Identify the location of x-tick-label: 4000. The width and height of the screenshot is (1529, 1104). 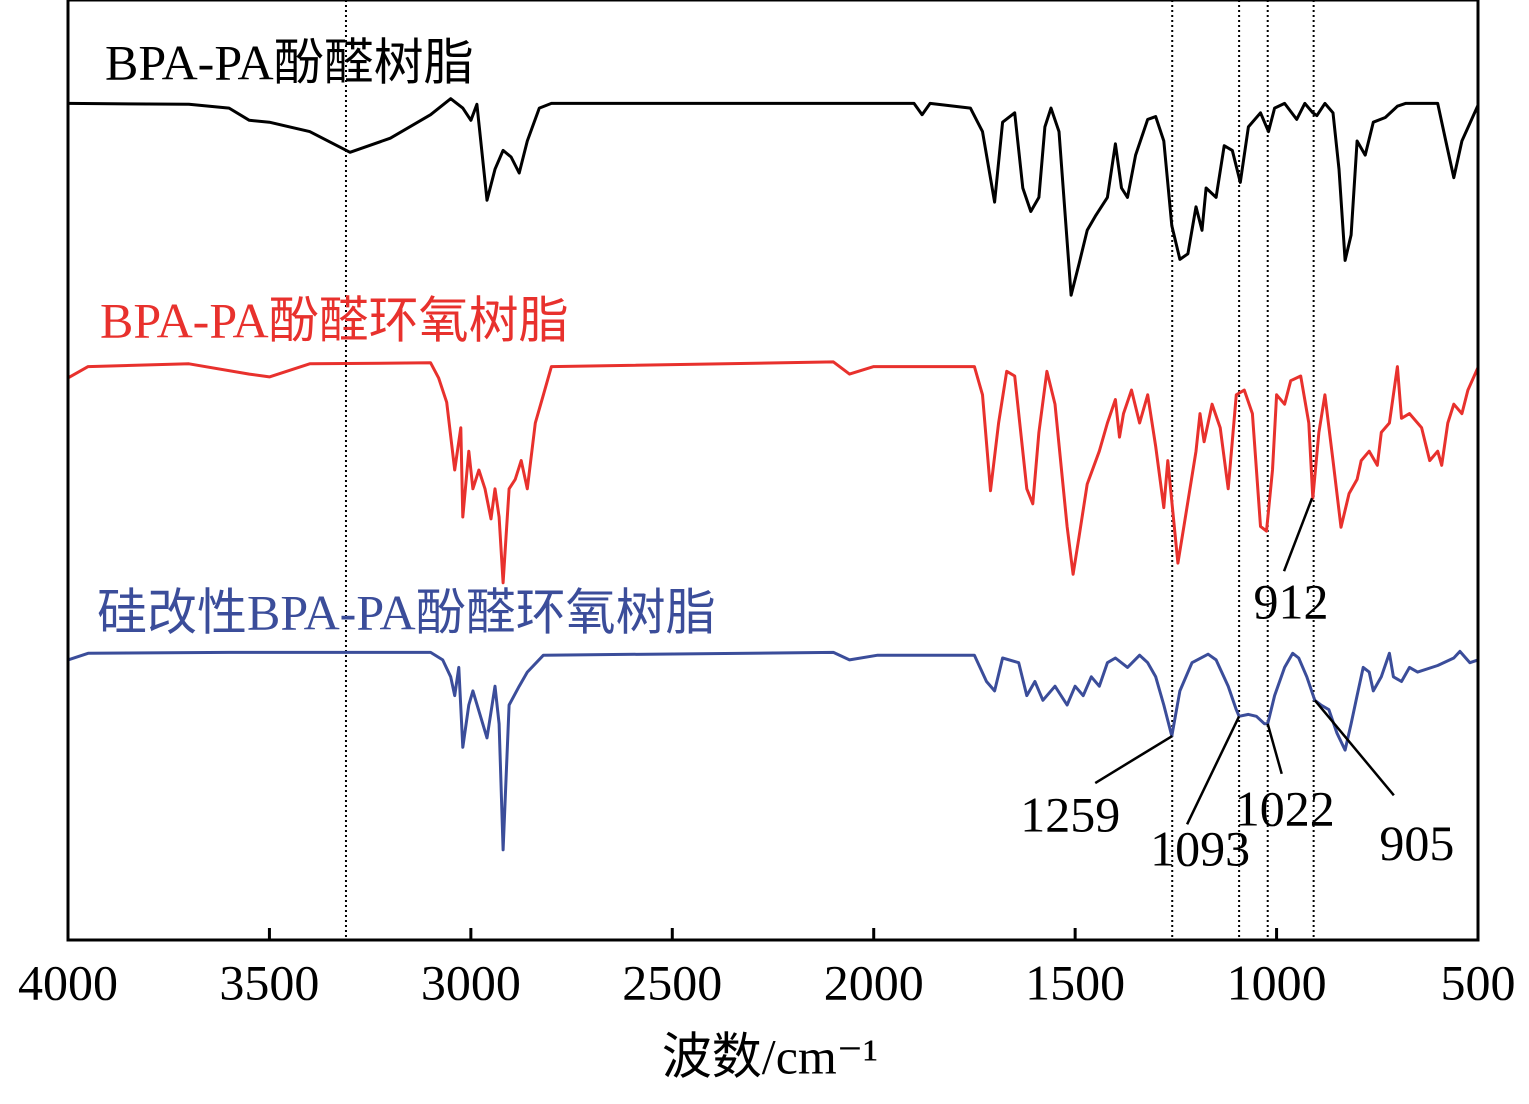
(68, 982).